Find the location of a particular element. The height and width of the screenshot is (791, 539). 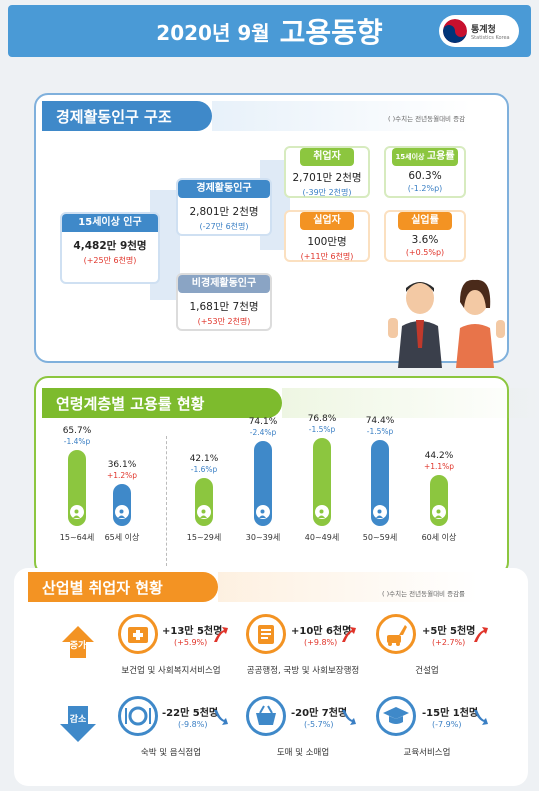

retail-name: 도매 및 소매업 is located at coordinates (303, 753).